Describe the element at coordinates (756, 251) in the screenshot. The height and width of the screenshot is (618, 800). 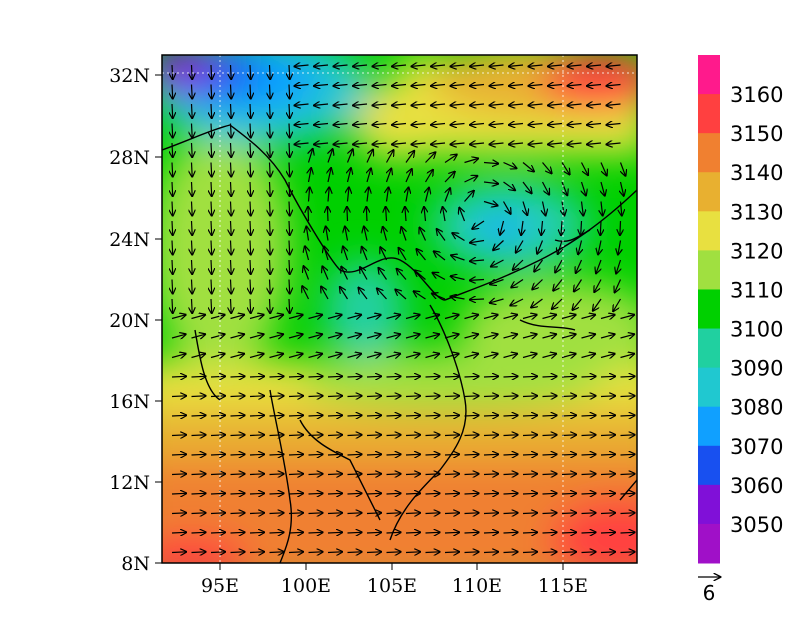
I see `colorbar-label: 3120` at that location.